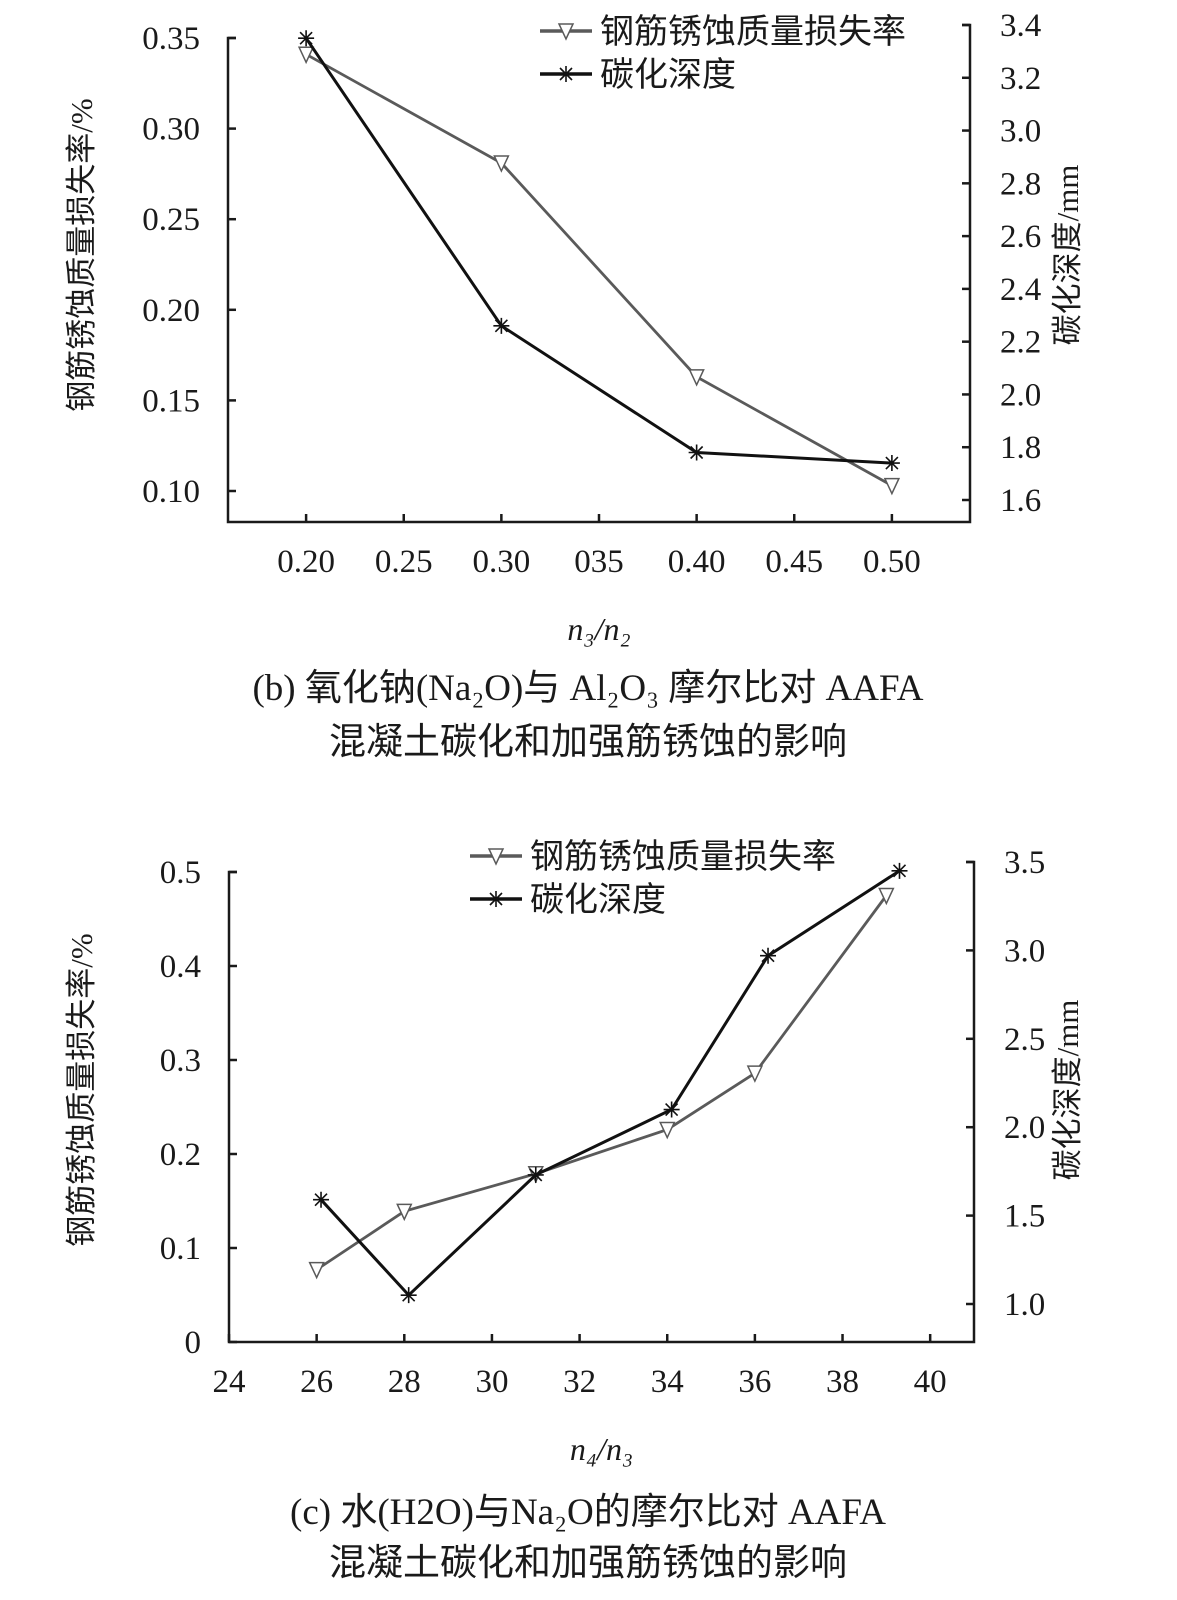  What do you see at coordinates (171, 130) in the screenshot?
I see `left-tick-label: 0.30` at bounding box center [171, 130].